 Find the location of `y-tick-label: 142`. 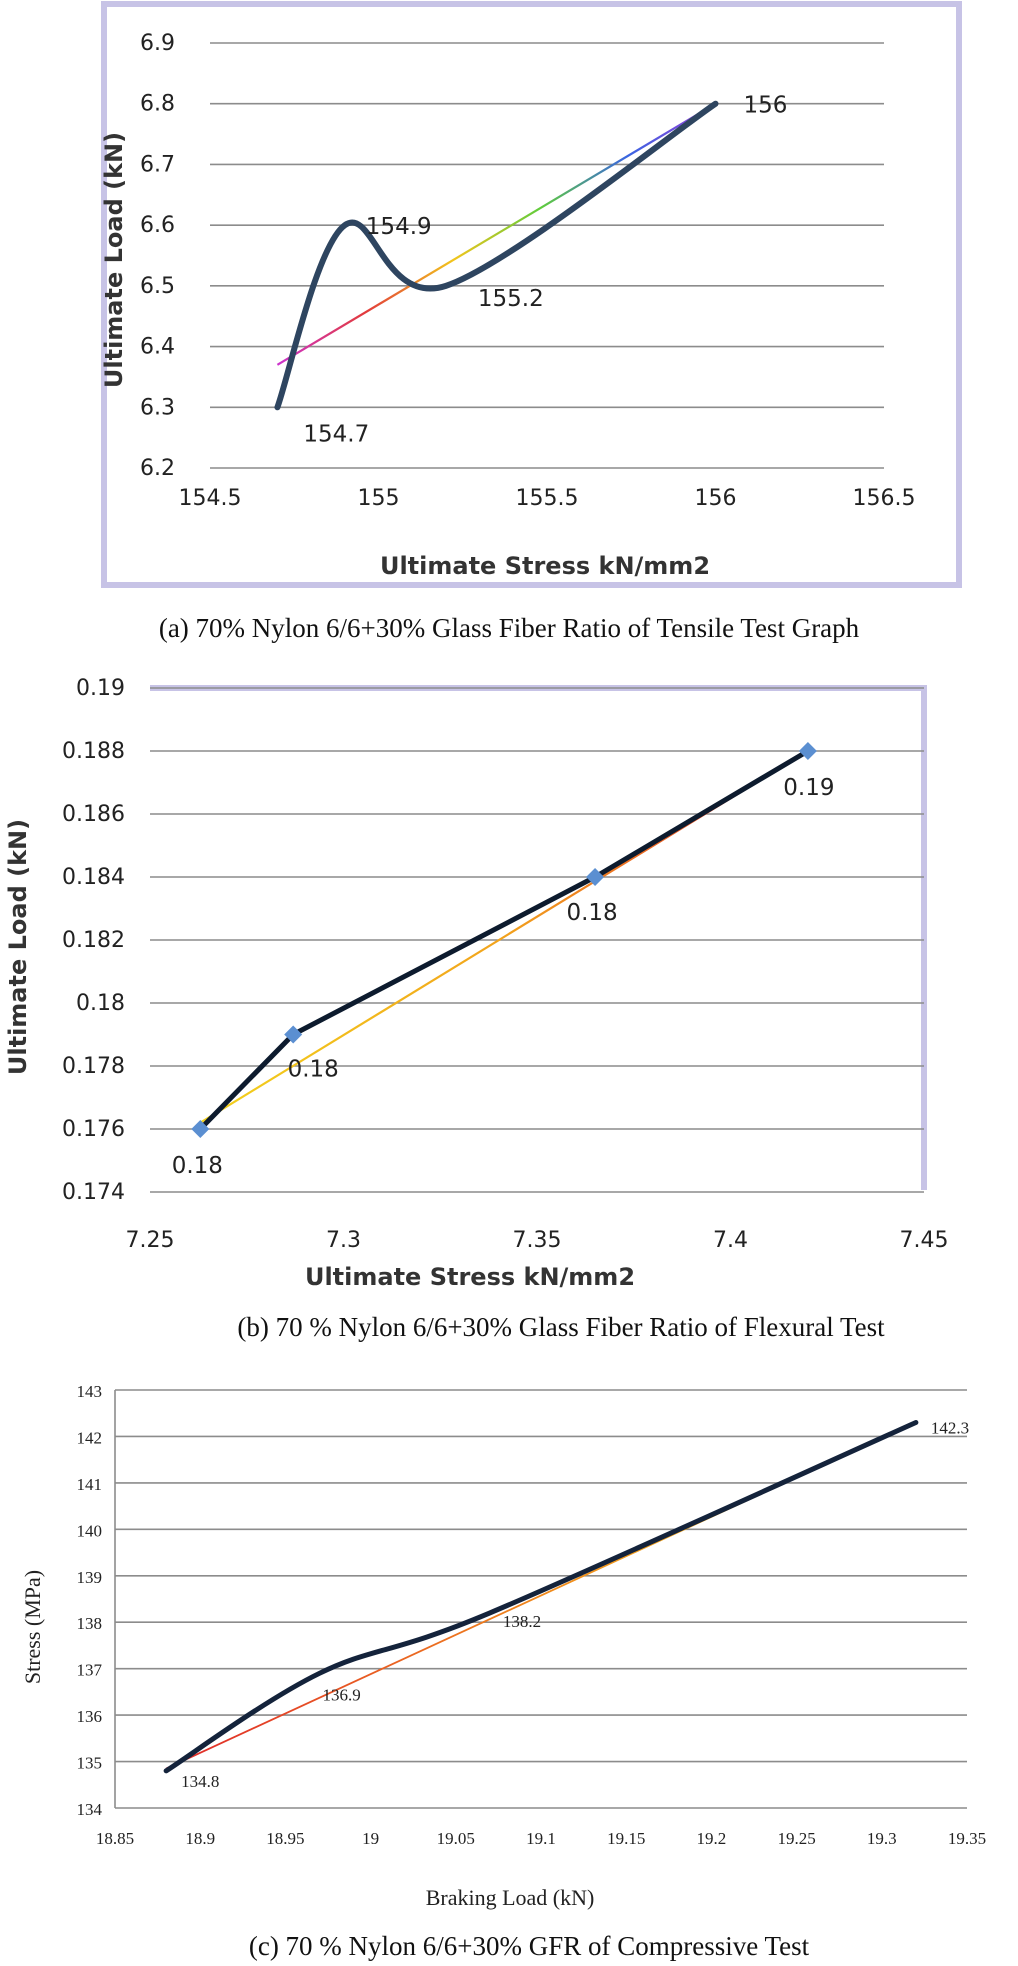

y-tick-label: 142 is located at coordinates (90, 1437).